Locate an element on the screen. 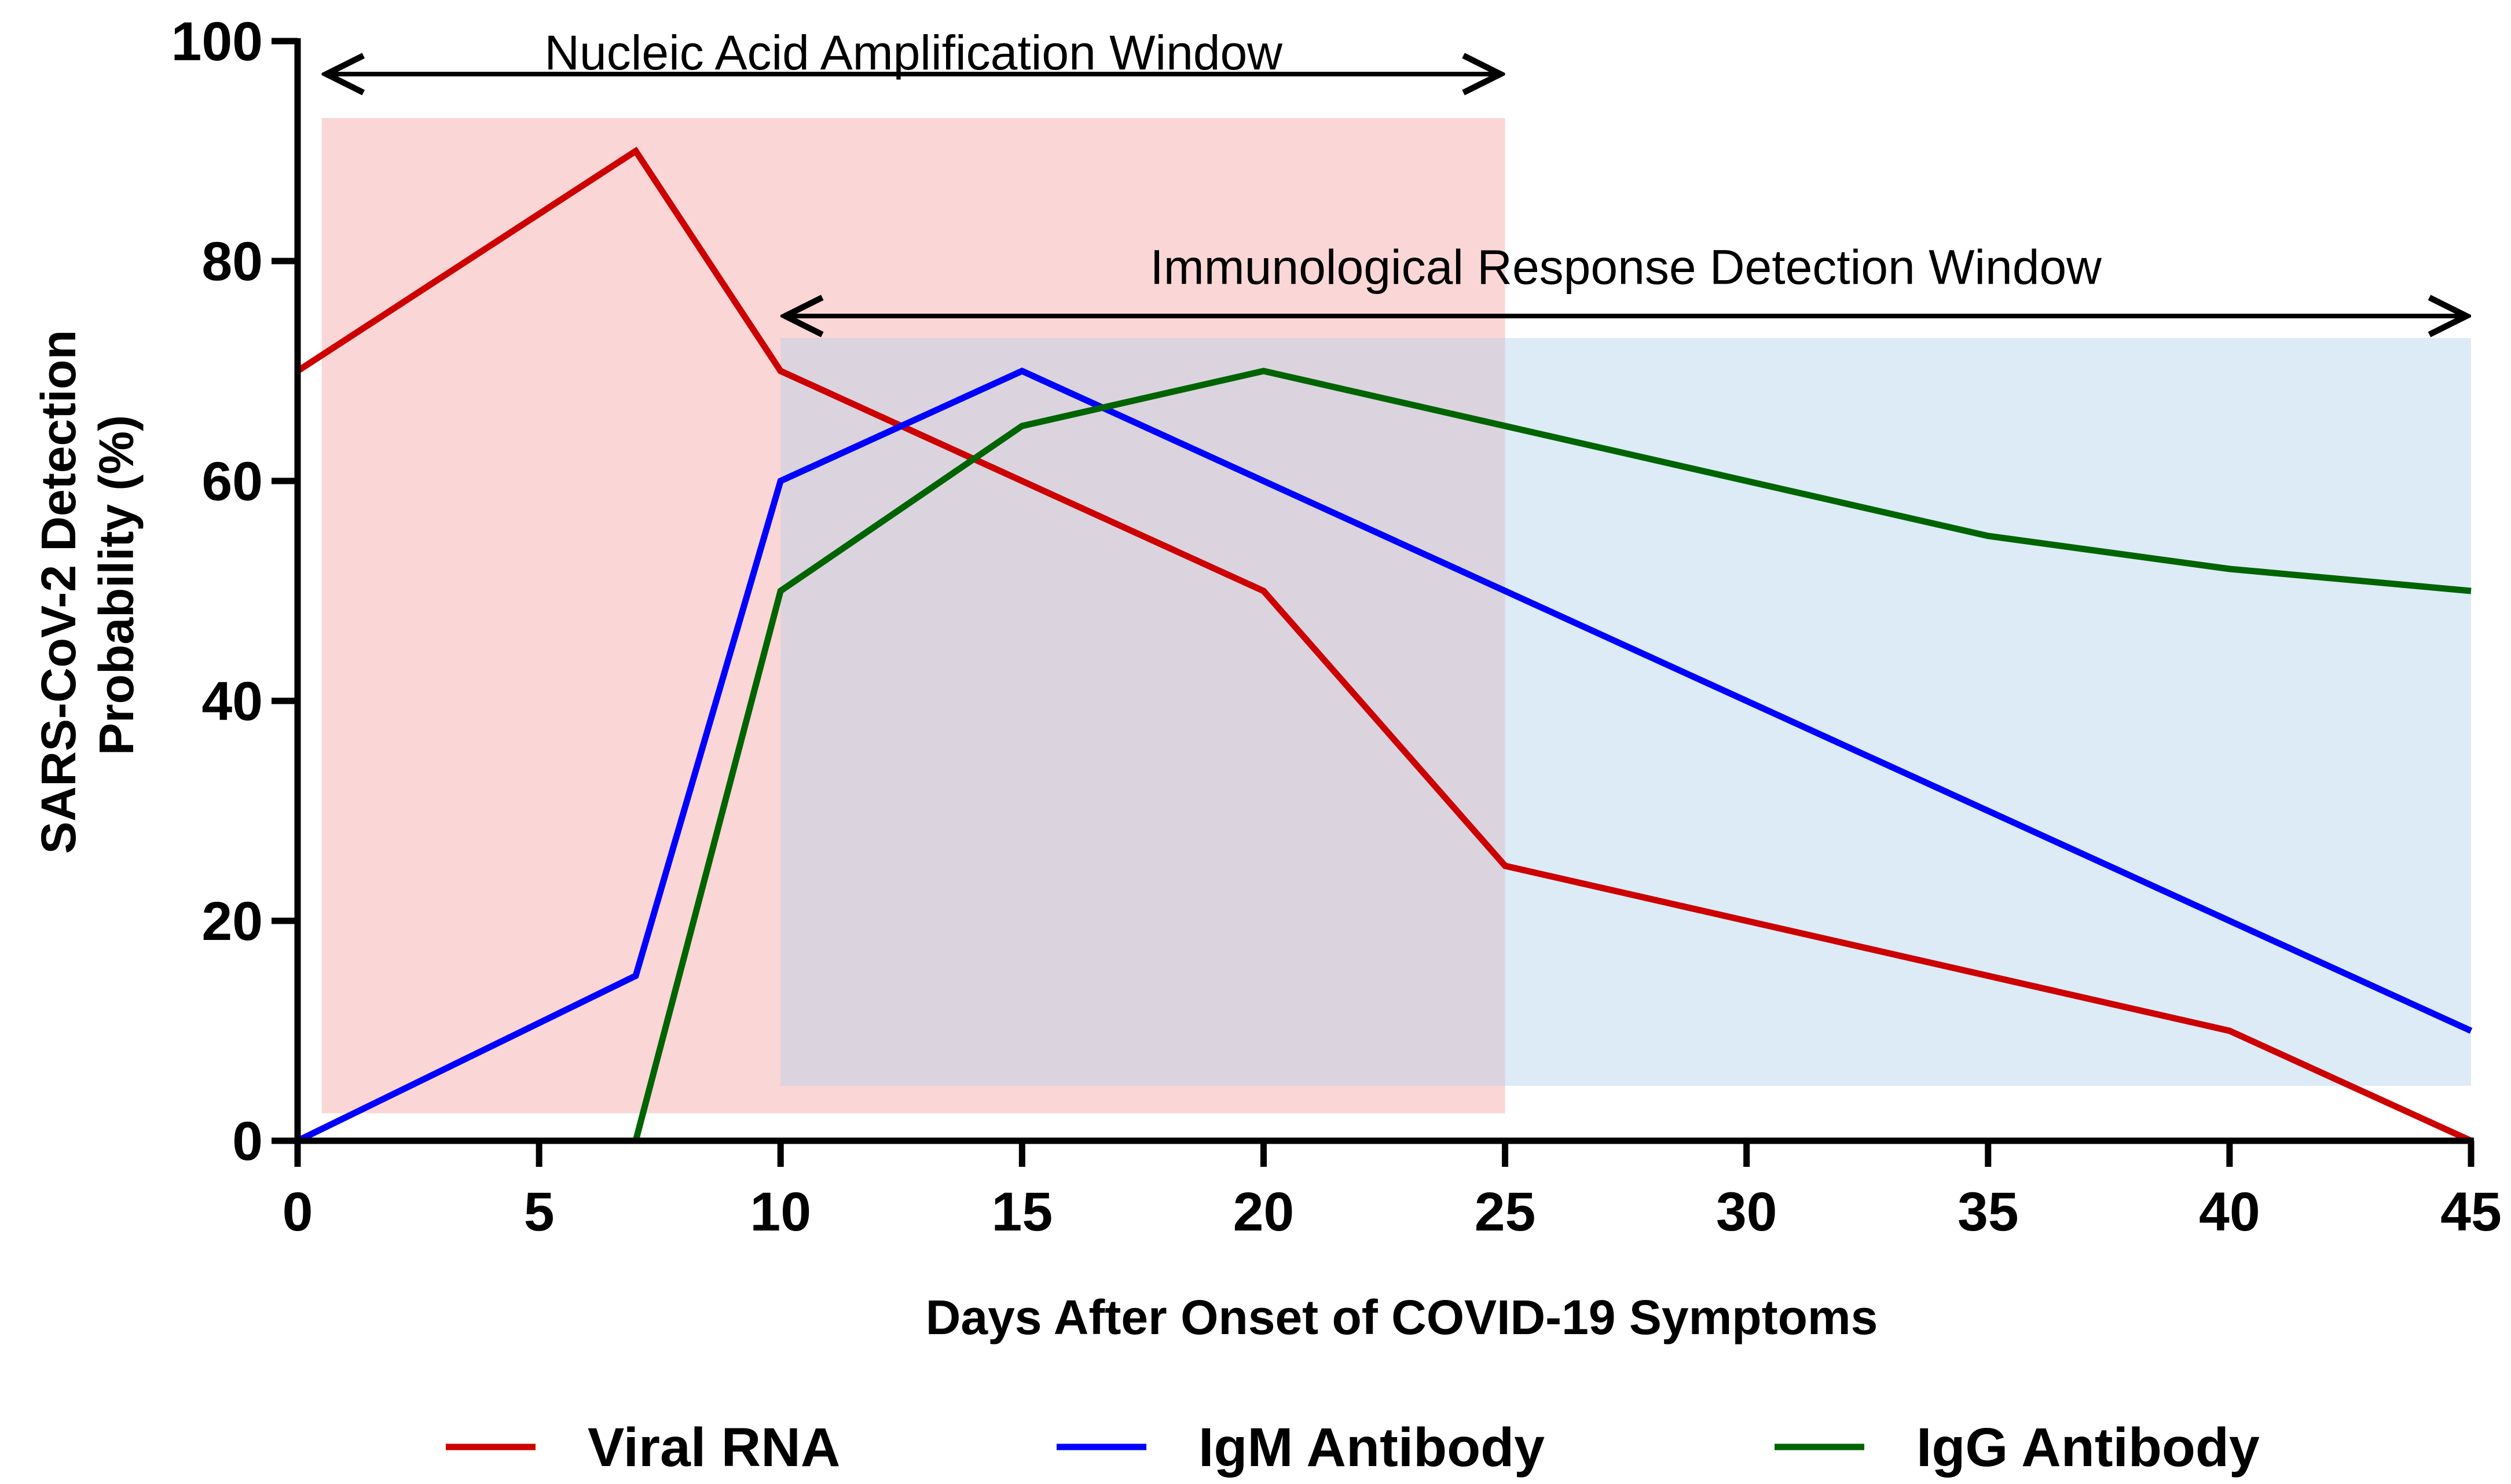 The height and width of the screenshot is (1484, 2511). y-tick-label: 80 is located at coordinates (232, 261).